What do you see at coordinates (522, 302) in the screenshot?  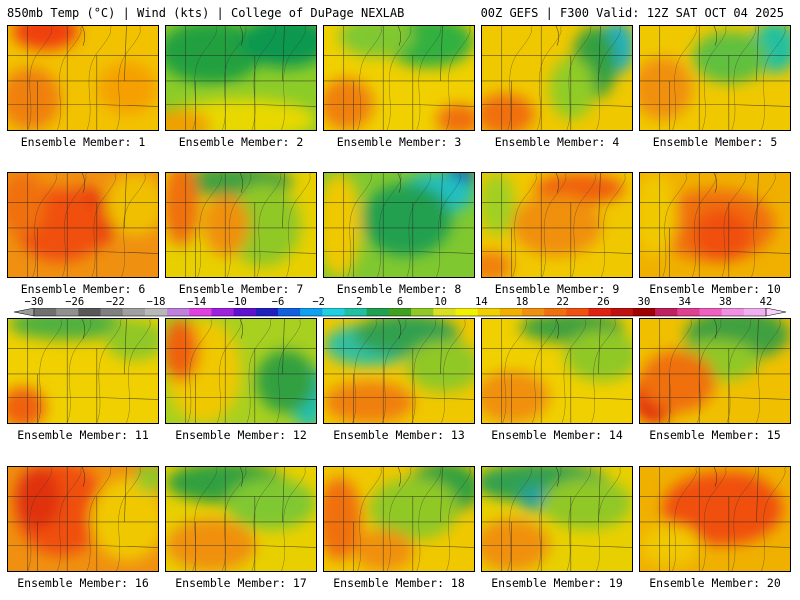 I see `colorbar-tick-label: 18` at bounding box center [522, 302].